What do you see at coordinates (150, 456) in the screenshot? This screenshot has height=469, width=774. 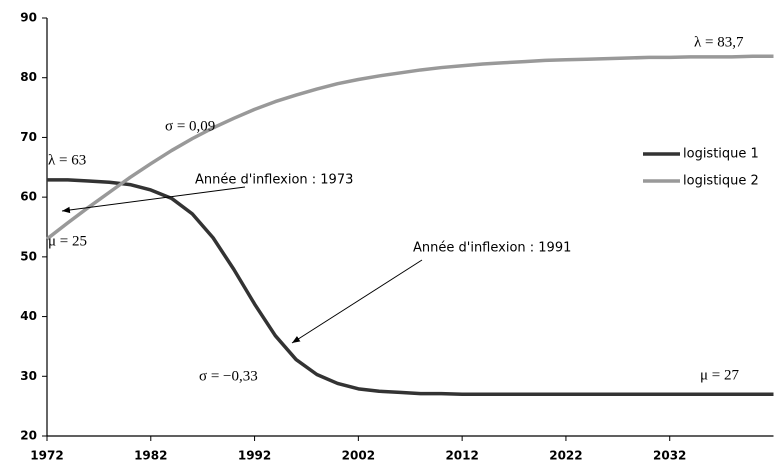 I see `x-tick-label: 1982` at bounding box center [150, 456].